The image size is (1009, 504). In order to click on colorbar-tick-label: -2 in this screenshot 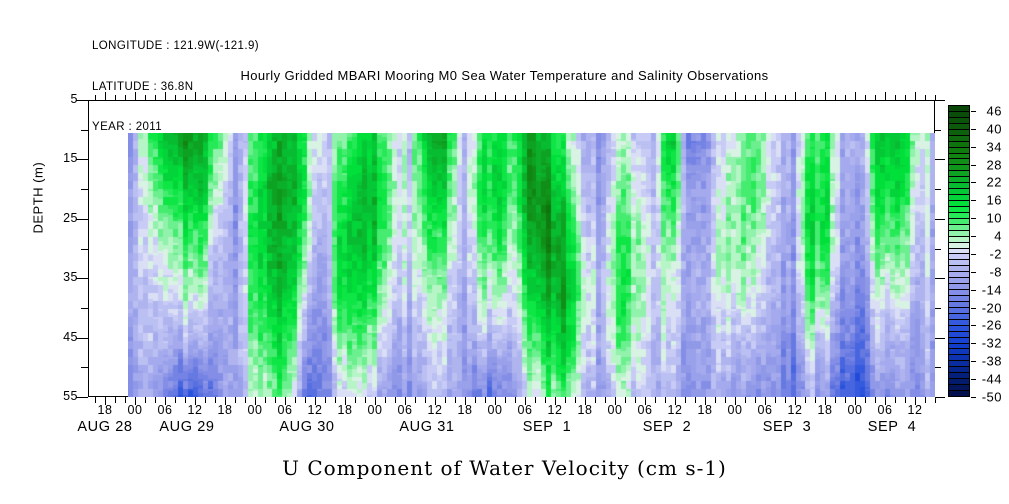, I will do `click(995, 254)`.